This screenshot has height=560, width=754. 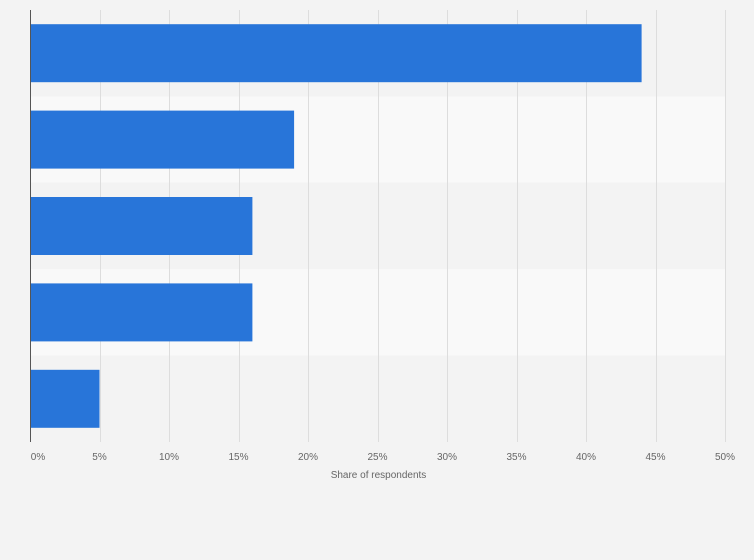 I want to click on x-tick-label: 35%, so click(x=516, y=457).